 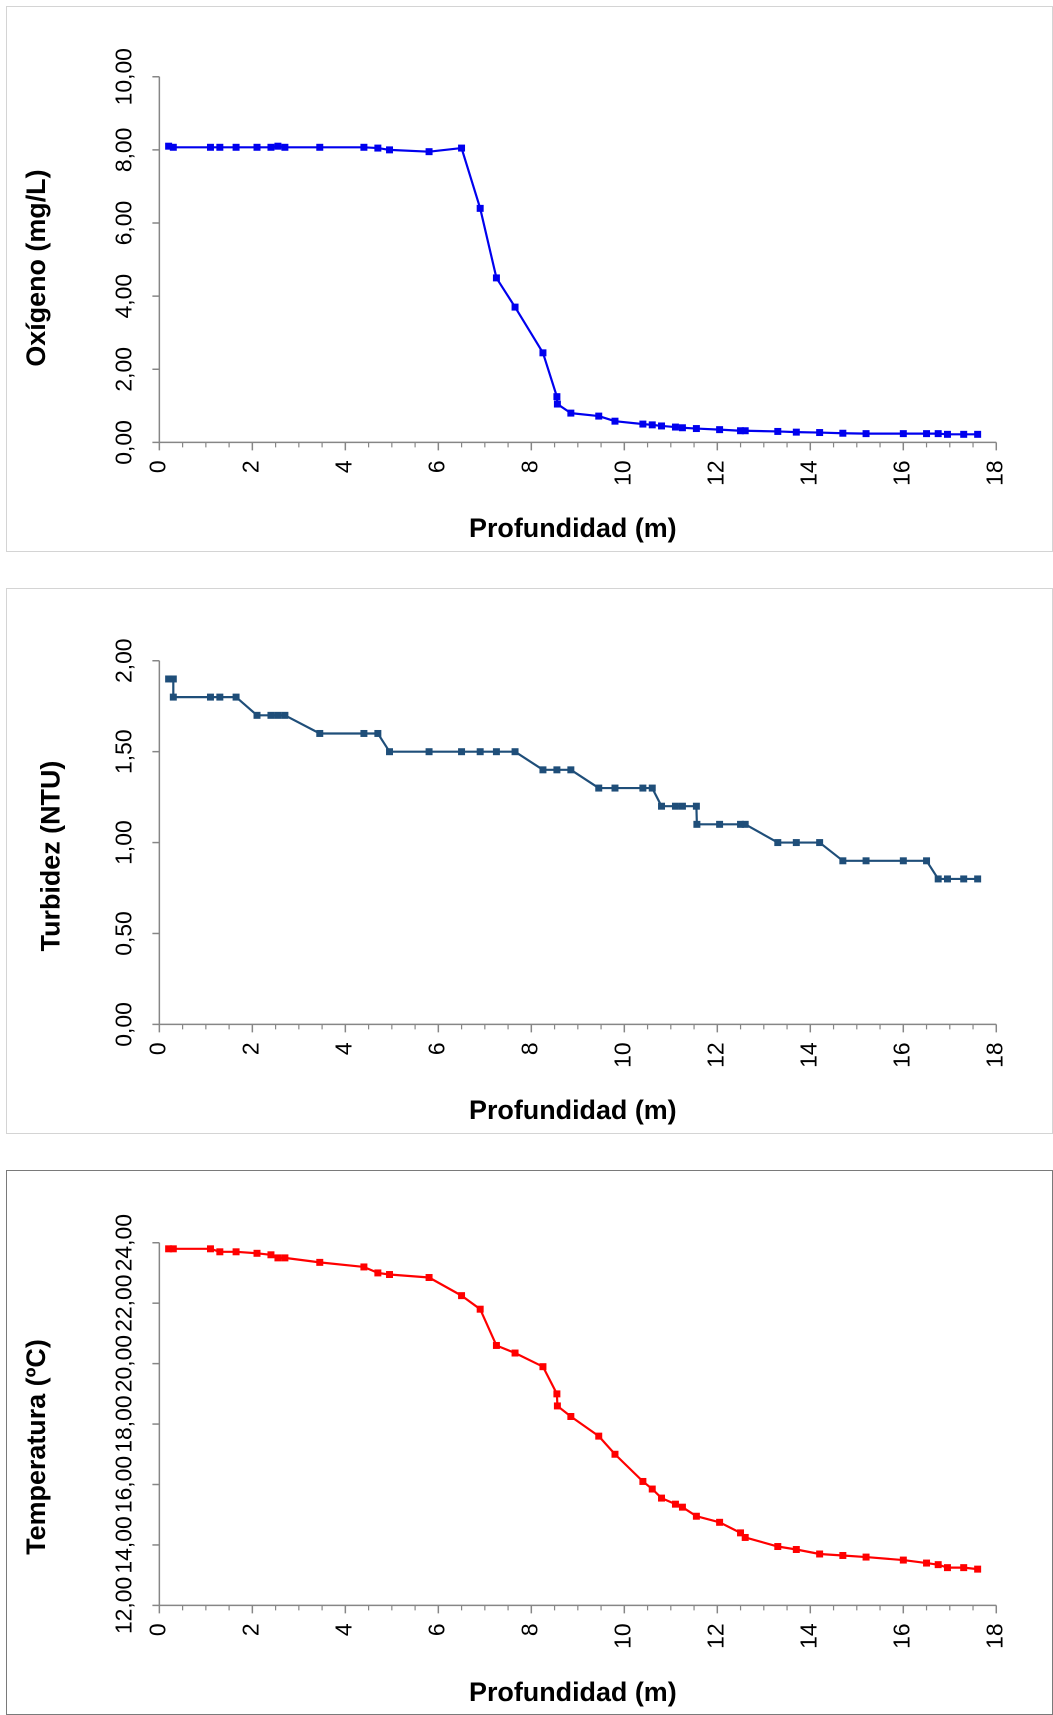 I want to click on y-axis-title: Oxígeno (mg/L), so click(x=36, y=267).